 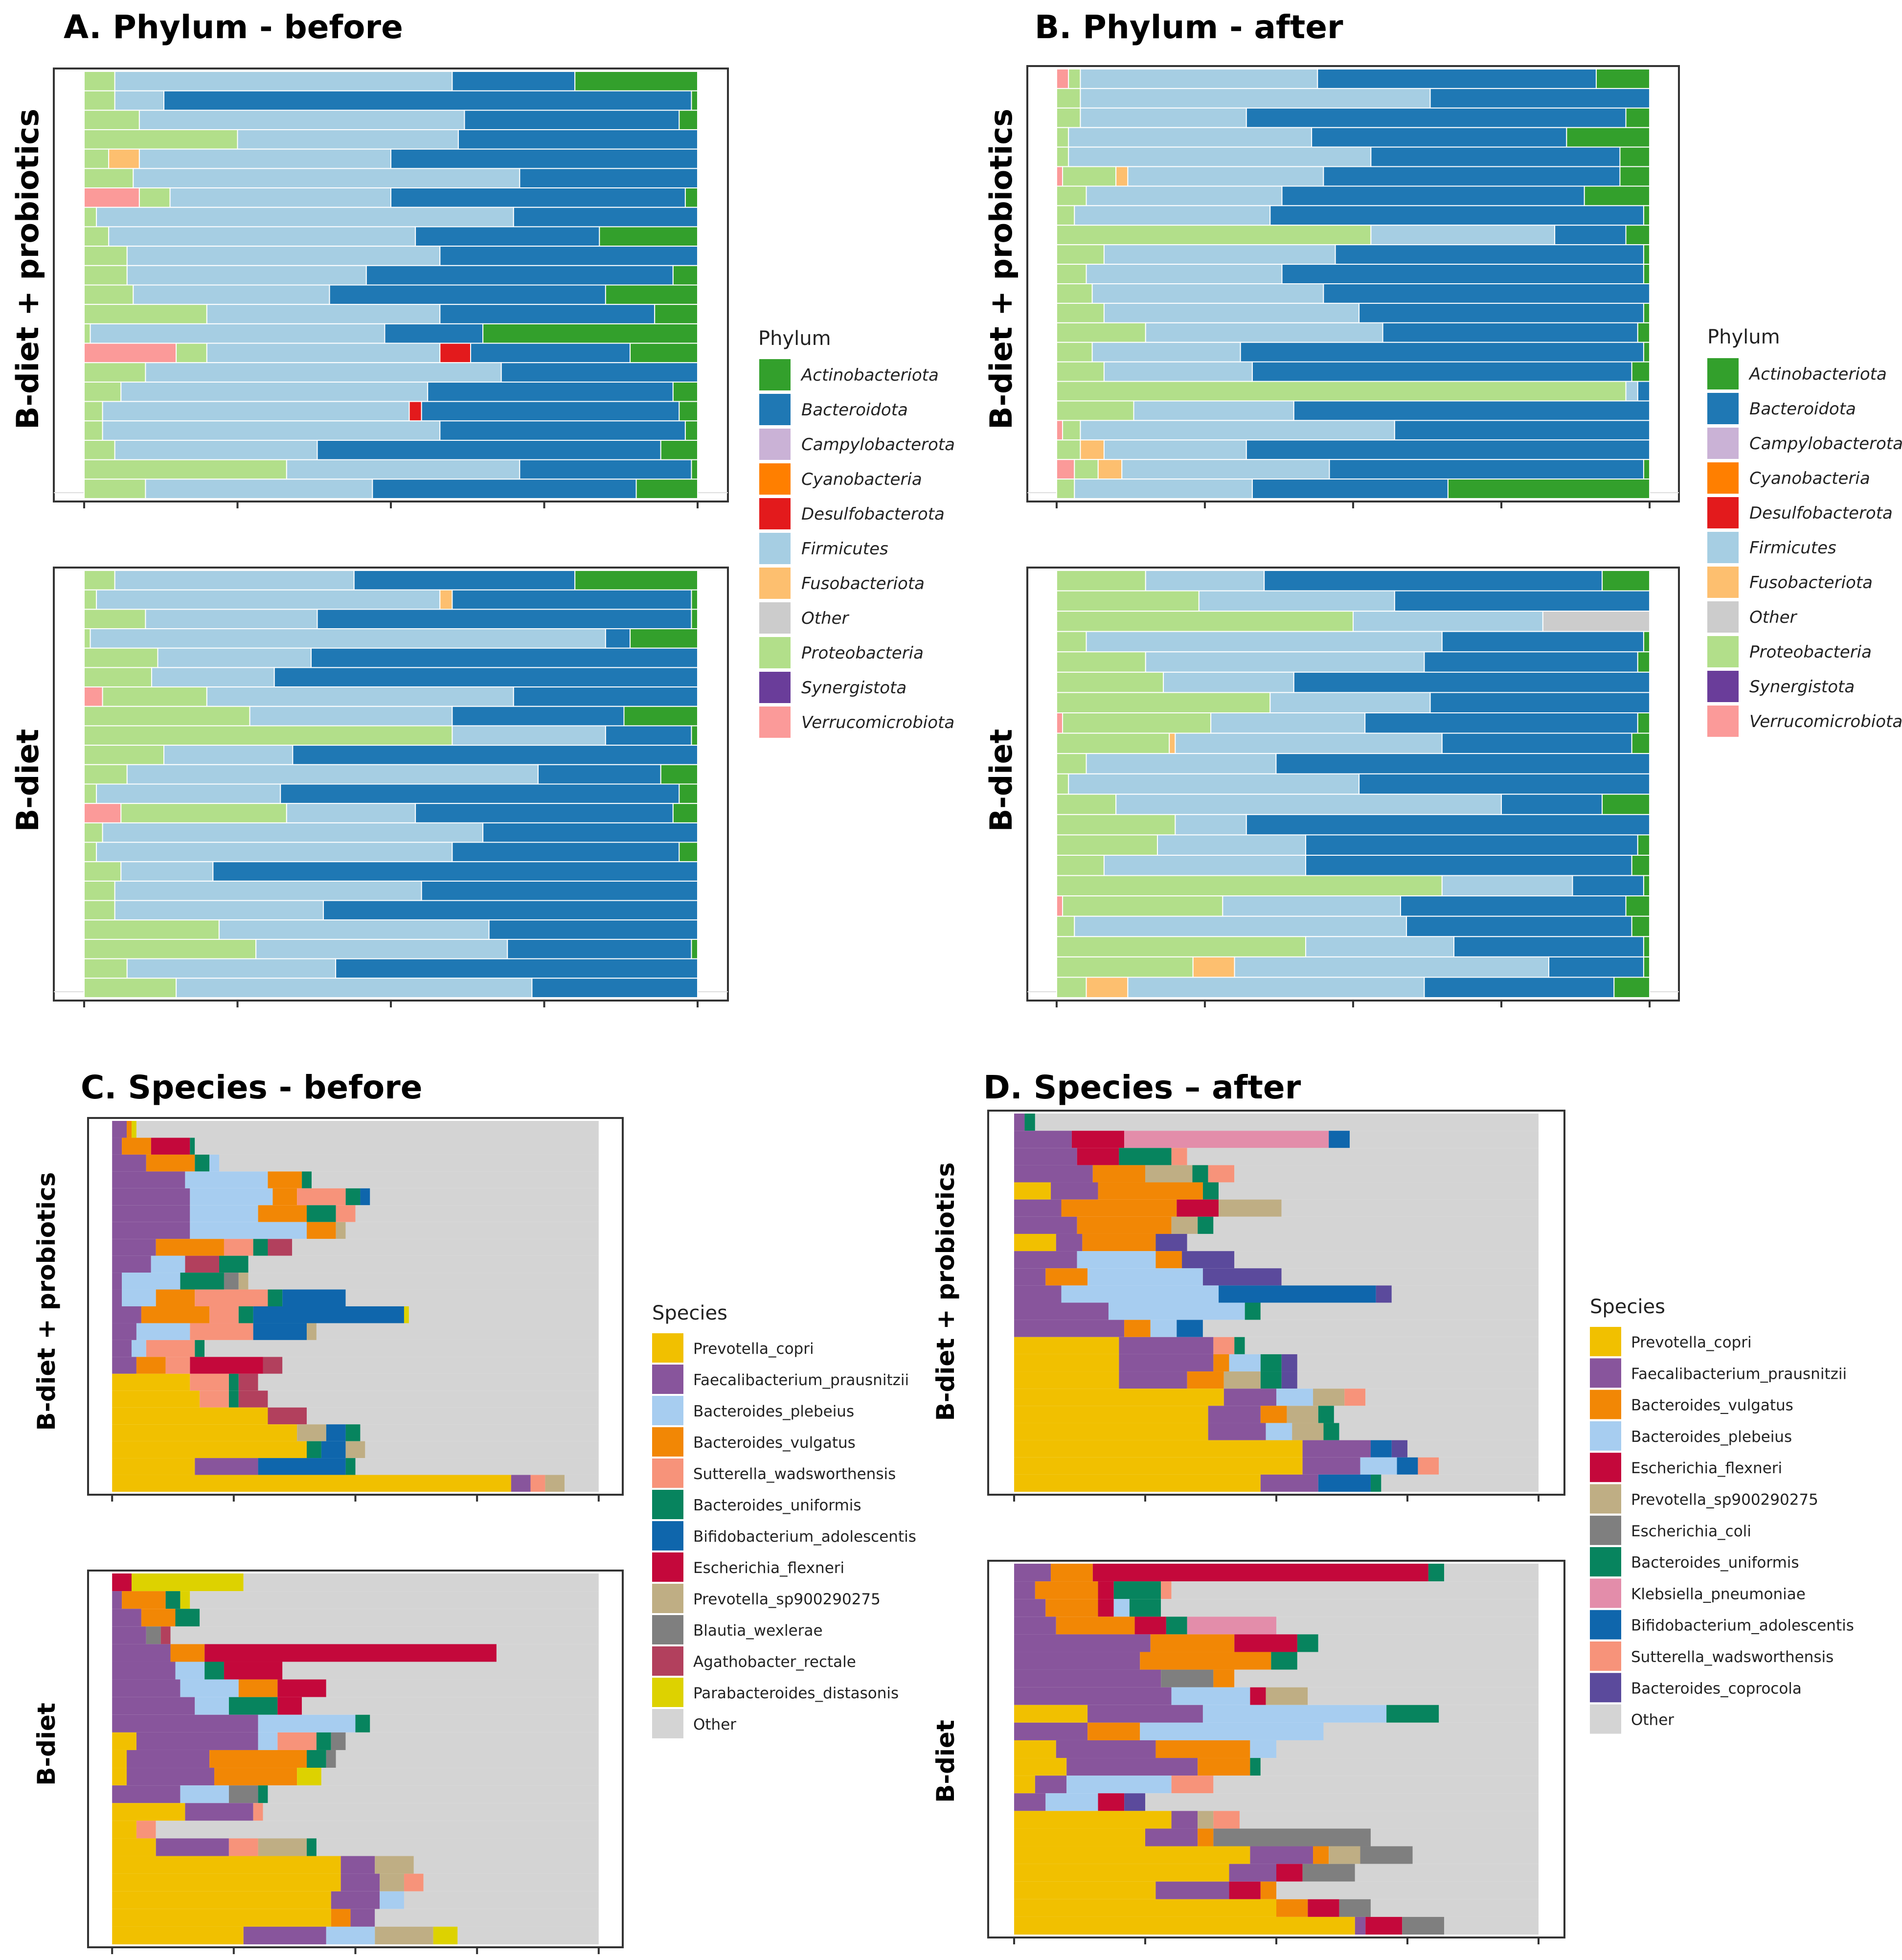 What do you see at coordinates (185, 1600) in the screenshot?
I see `bar-segment-parabacteroides-distasonis` at bounding box center [185, 1600].